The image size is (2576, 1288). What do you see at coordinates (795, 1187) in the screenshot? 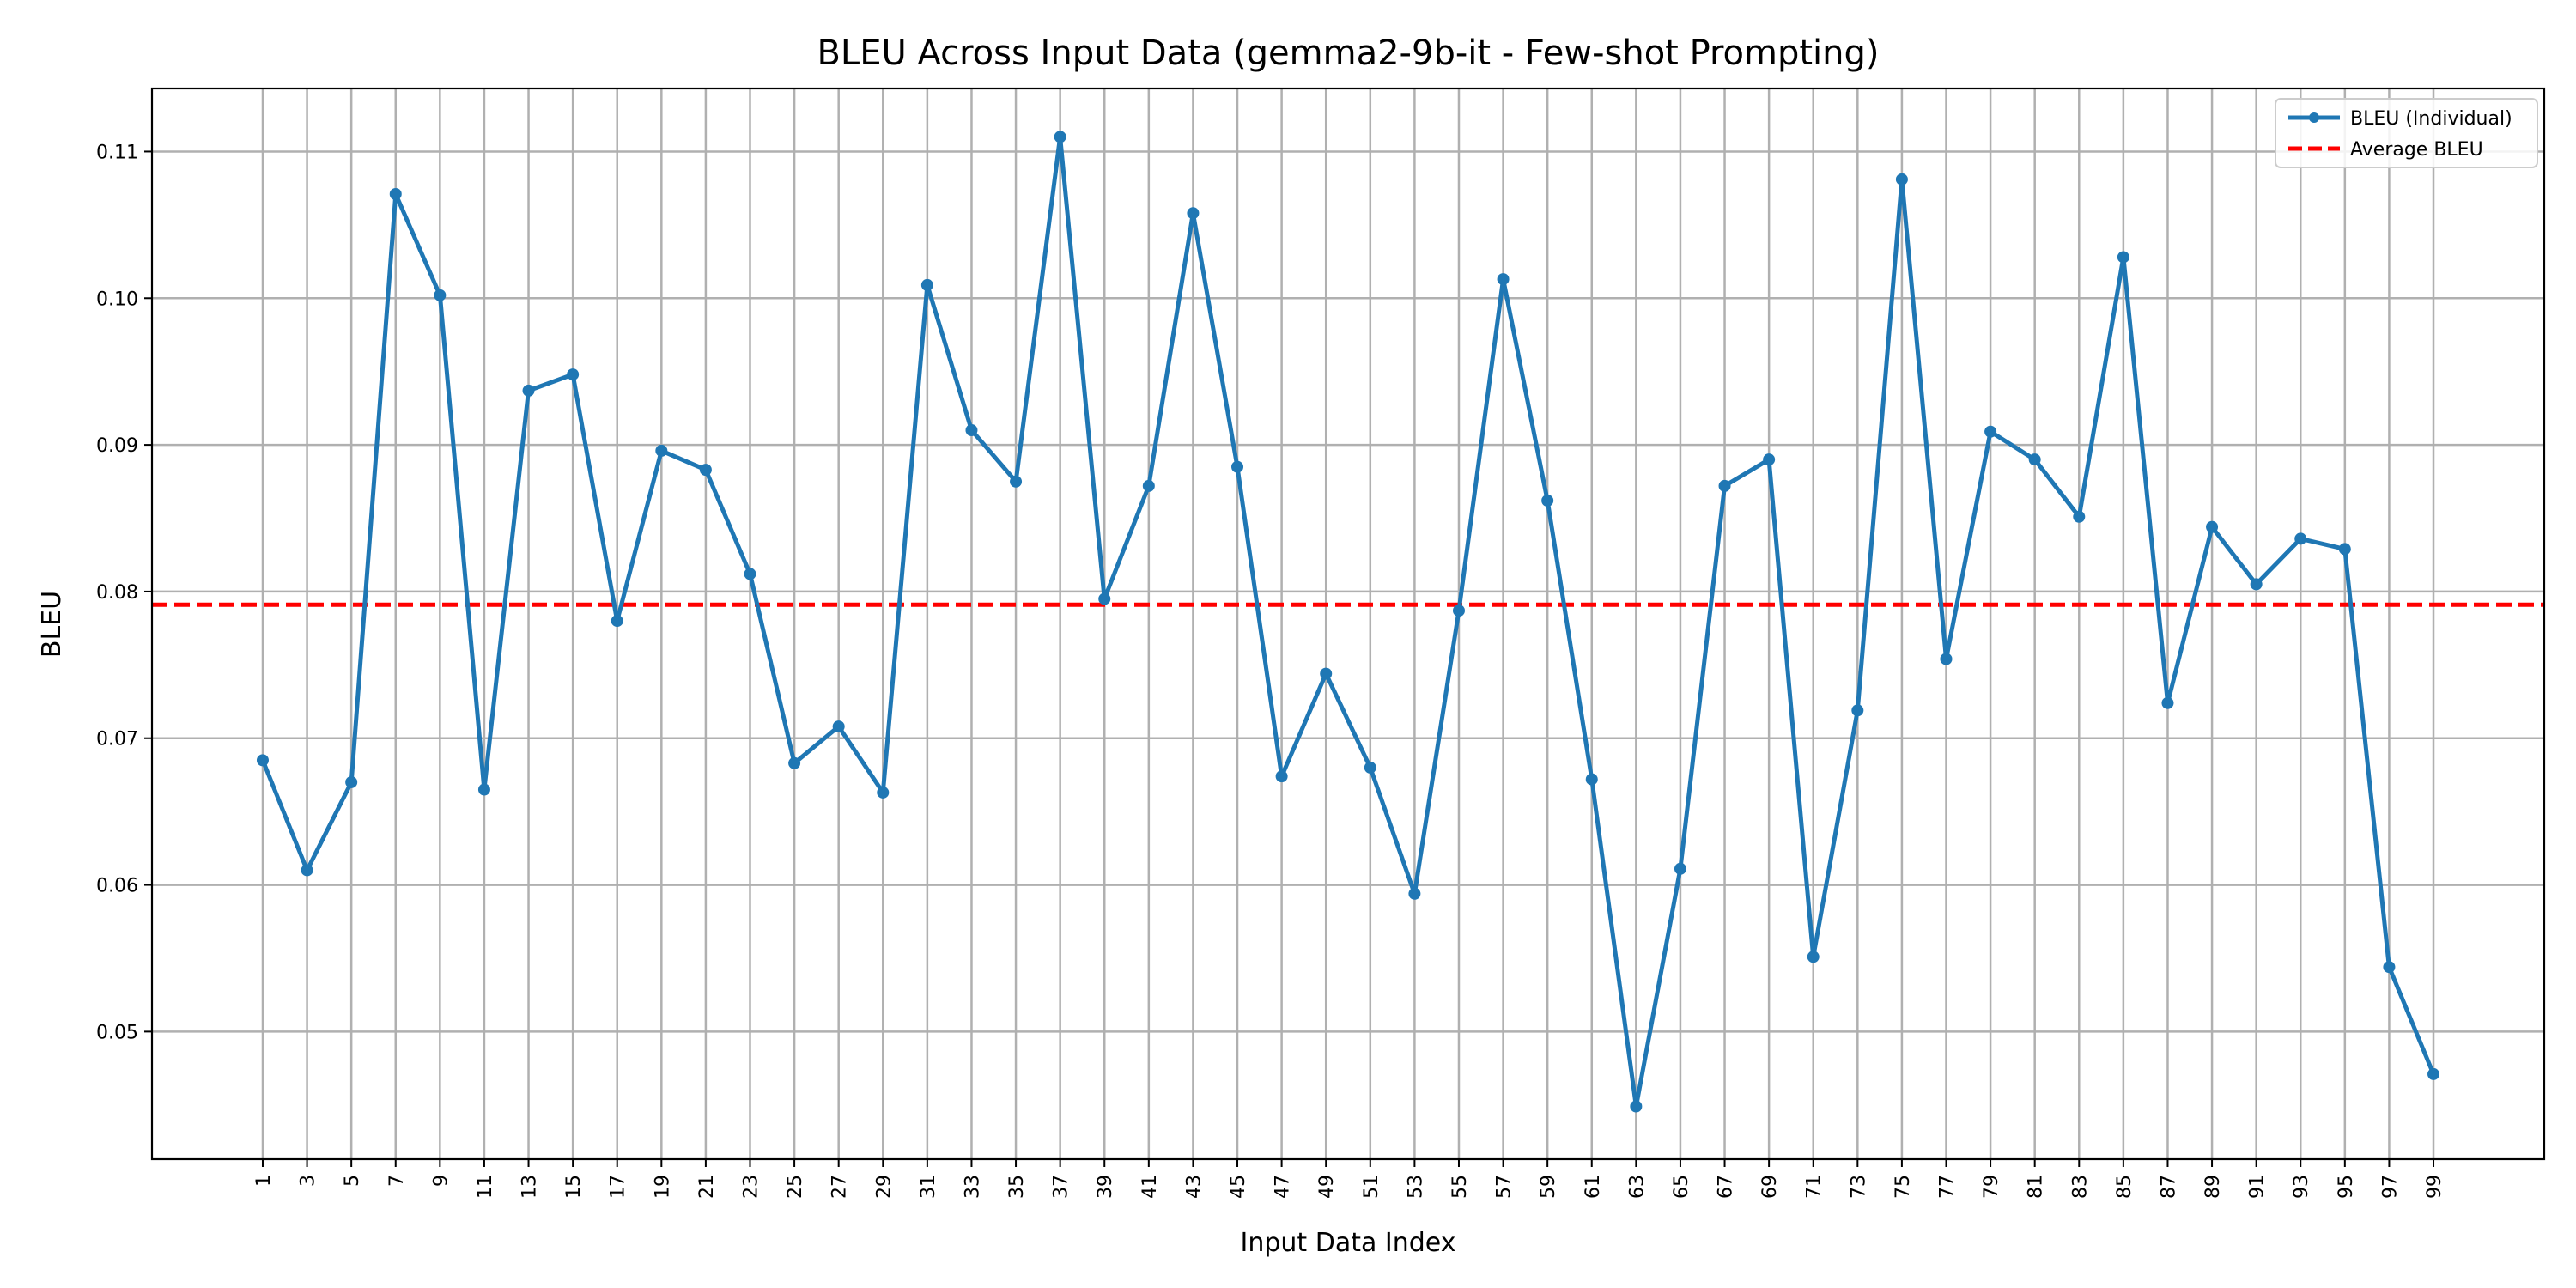
I see `x-tick-label: 25` at bounding box center [795, 1187].